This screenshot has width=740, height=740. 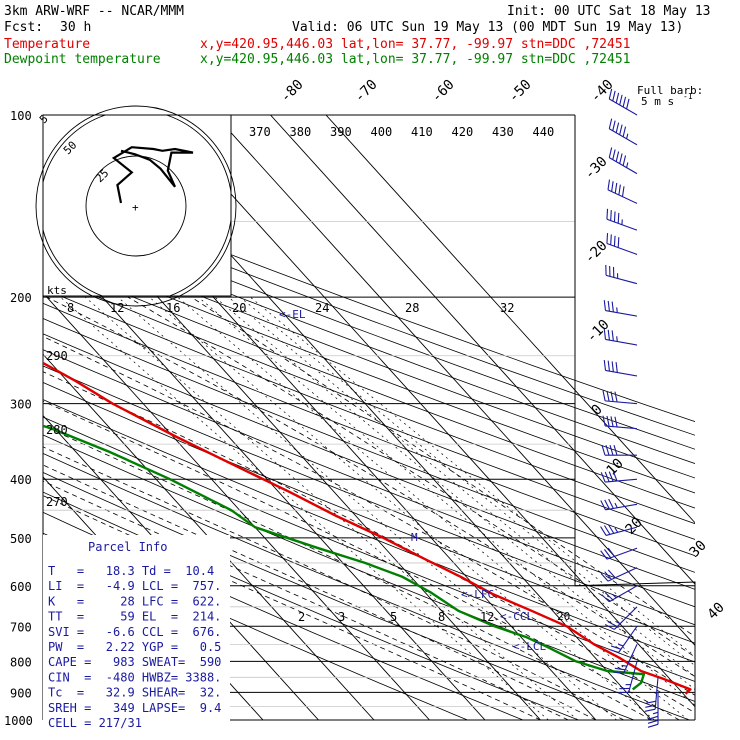 What do you see at coordinates (698, 549) in the screenshot?
I see `isotherm-right-label: 30` at bounding box center [698, 549].